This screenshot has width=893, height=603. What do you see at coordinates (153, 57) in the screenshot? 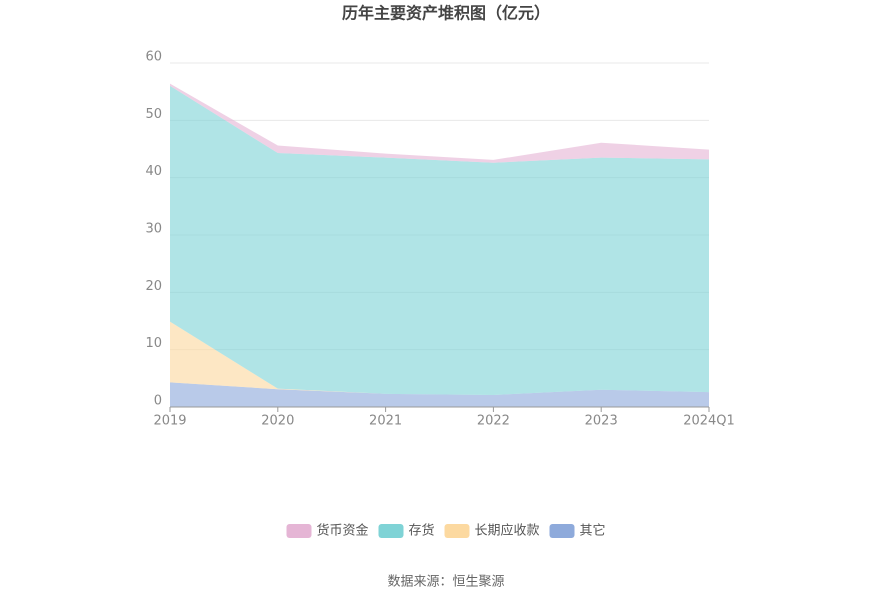
I see `y-tick-label: 60` at bounding box center [153, 57].